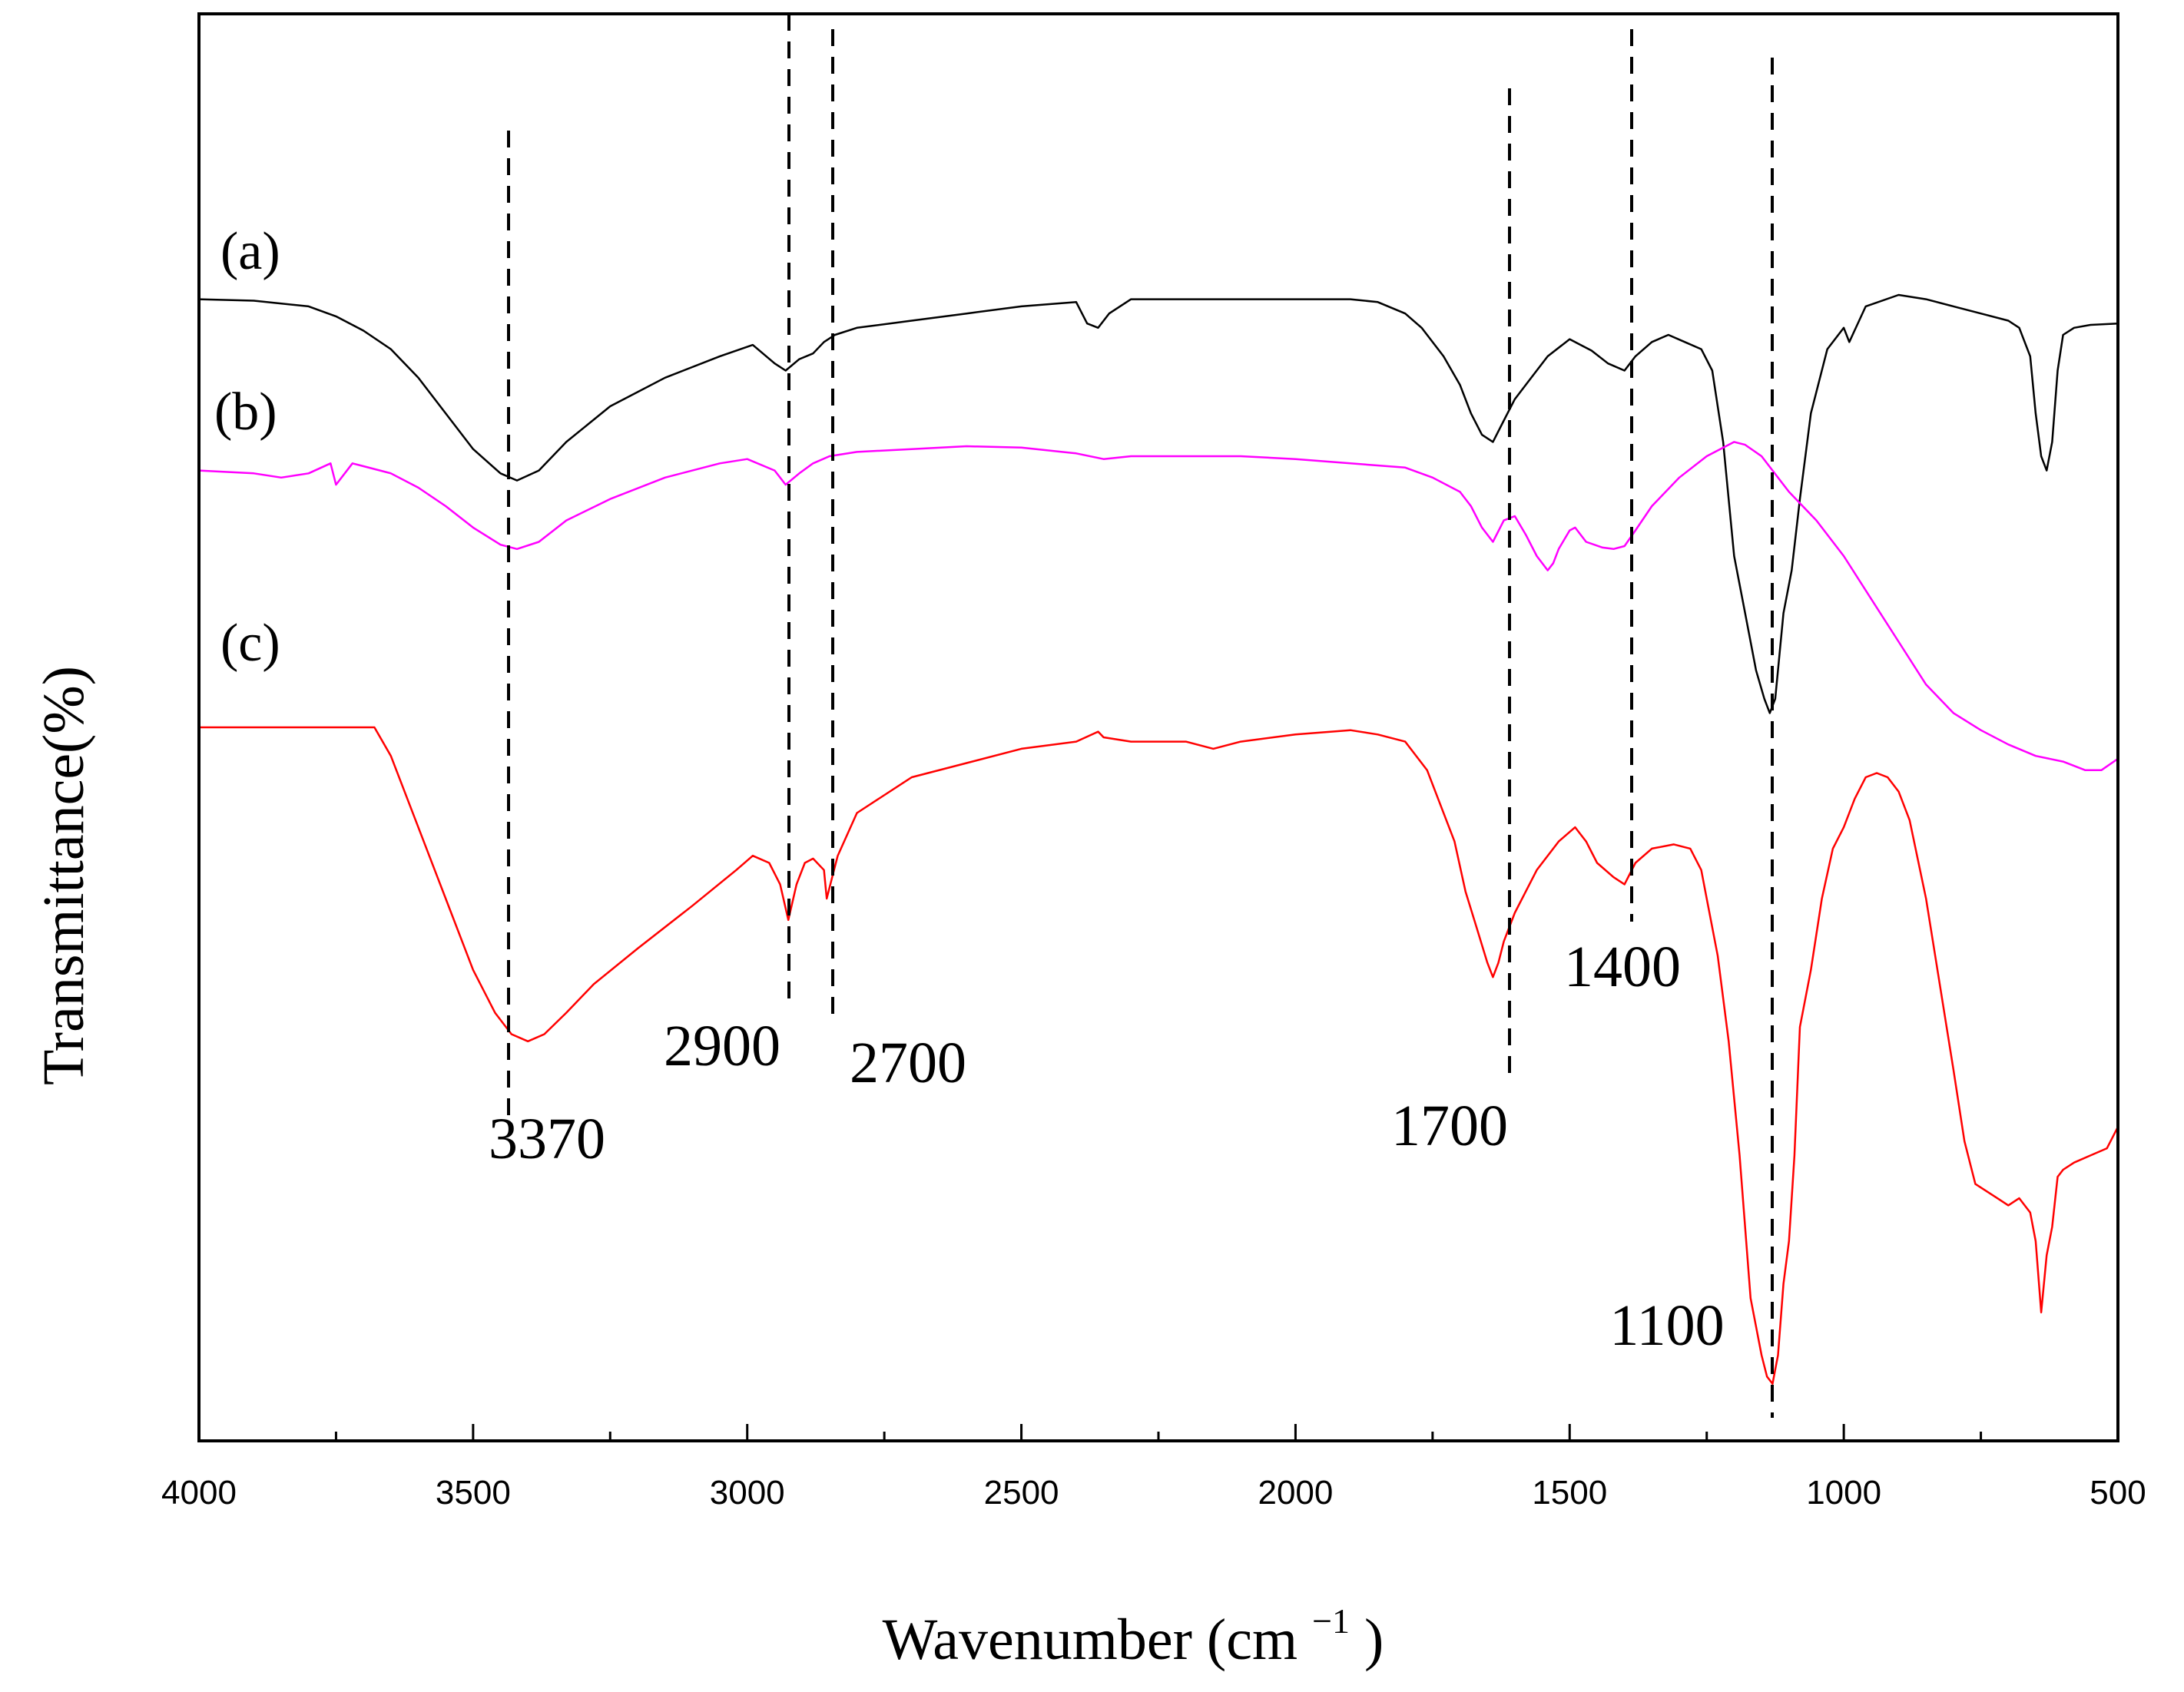 The width and height of the screenshot is (2184, 1692). Describe the element at coordinates (1090, 1640) in the screenshot. I see `x-axis-title-main: Wavenumber (cm` at that location.